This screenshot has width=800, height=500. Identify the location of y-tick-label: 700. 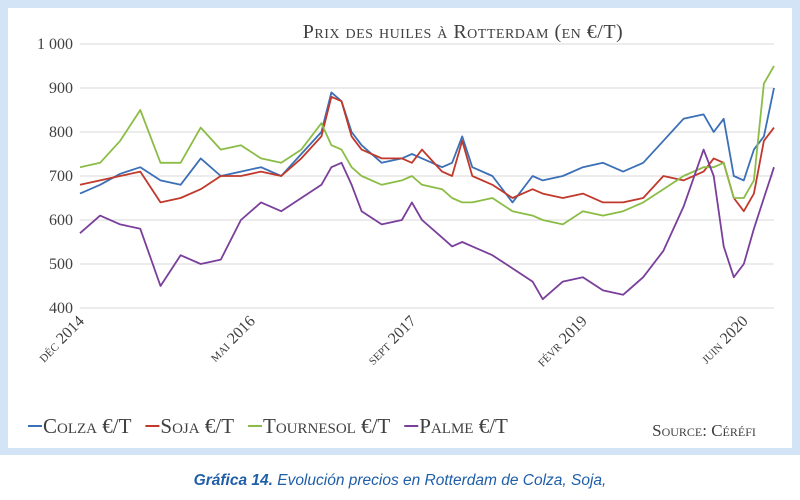
(61, 176).